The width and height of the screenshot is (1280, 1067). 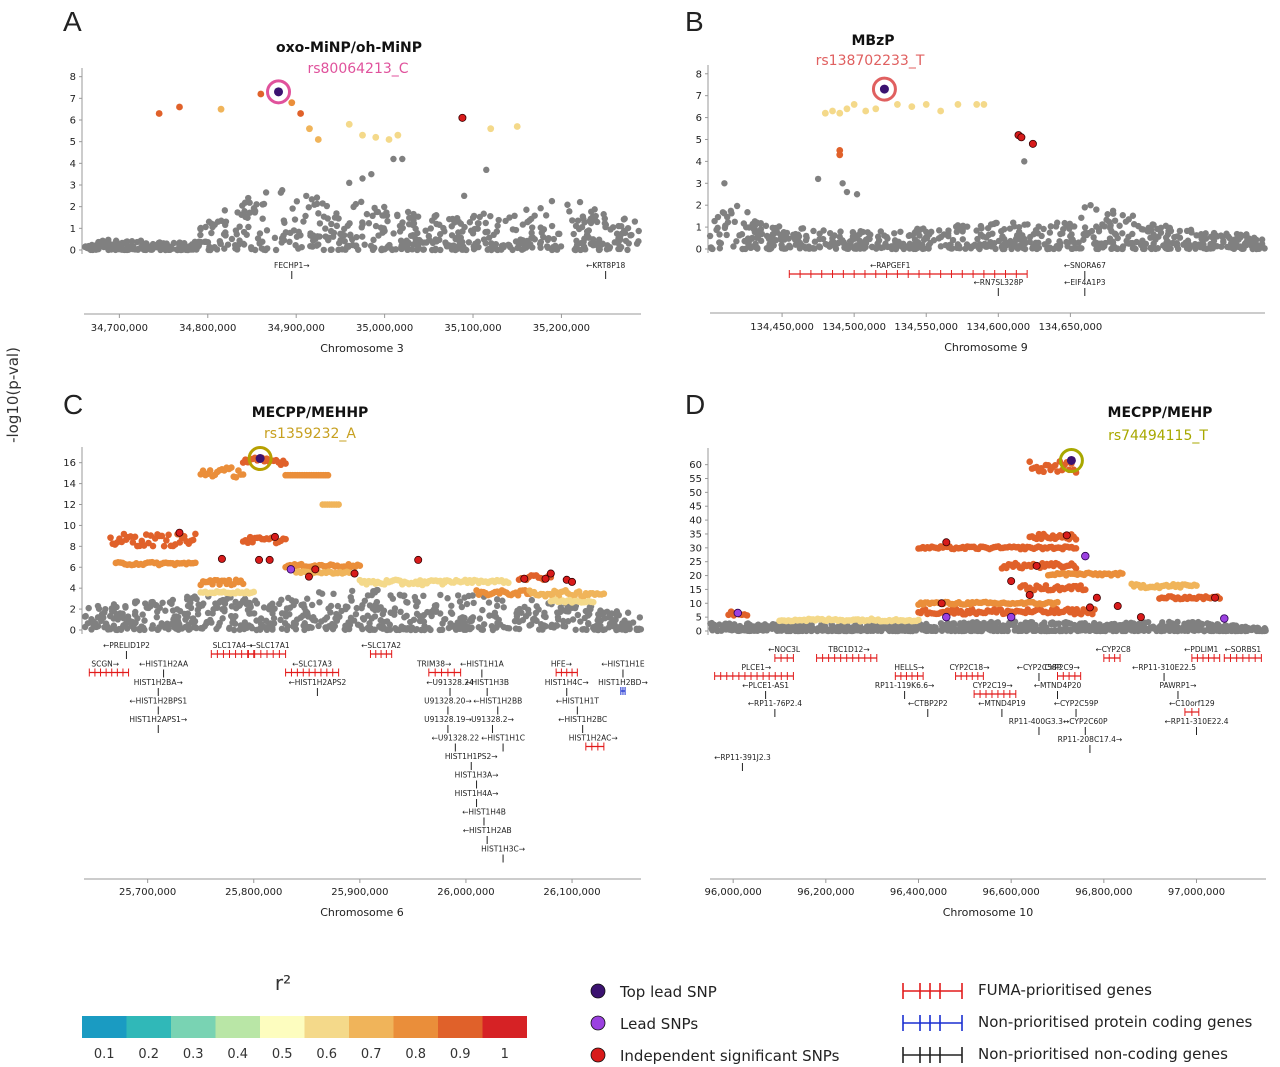 I want to click on y-tick-label: 14, so click(x=69, y=484).